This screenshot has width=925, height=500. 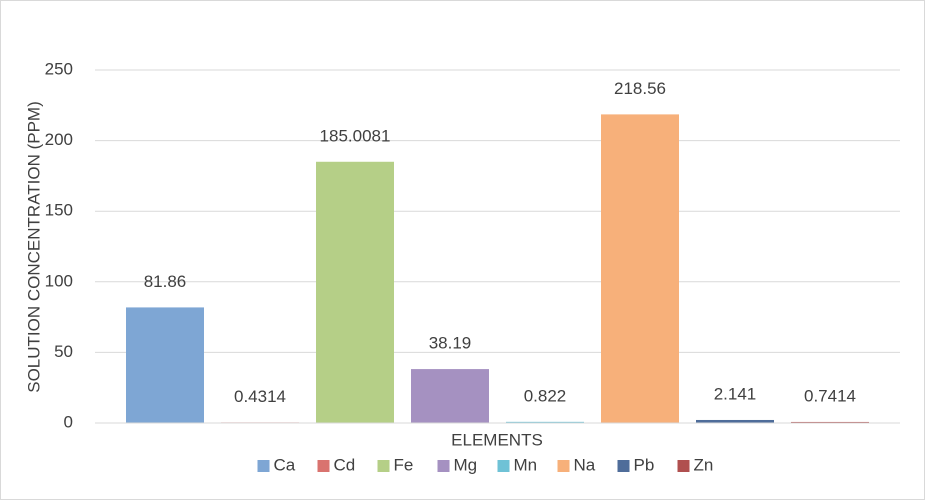 What do you see at coordinates (545, 395) in the screenshot?
I see `value-label: 0.822` at bounding box center [545, 395].